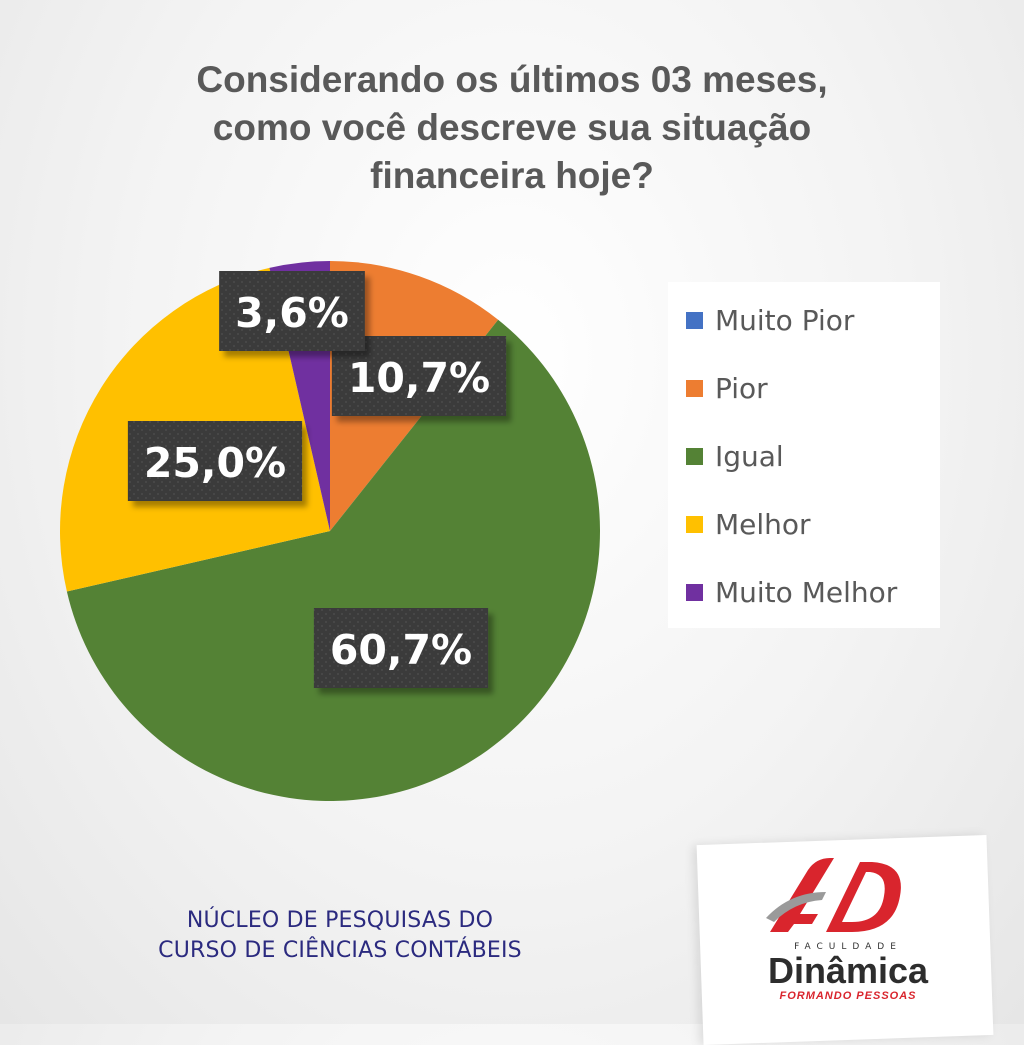 This screenshot has width=1024, height=1045. I want to click on legend-label: Muito Melhor, so click(806, 592).